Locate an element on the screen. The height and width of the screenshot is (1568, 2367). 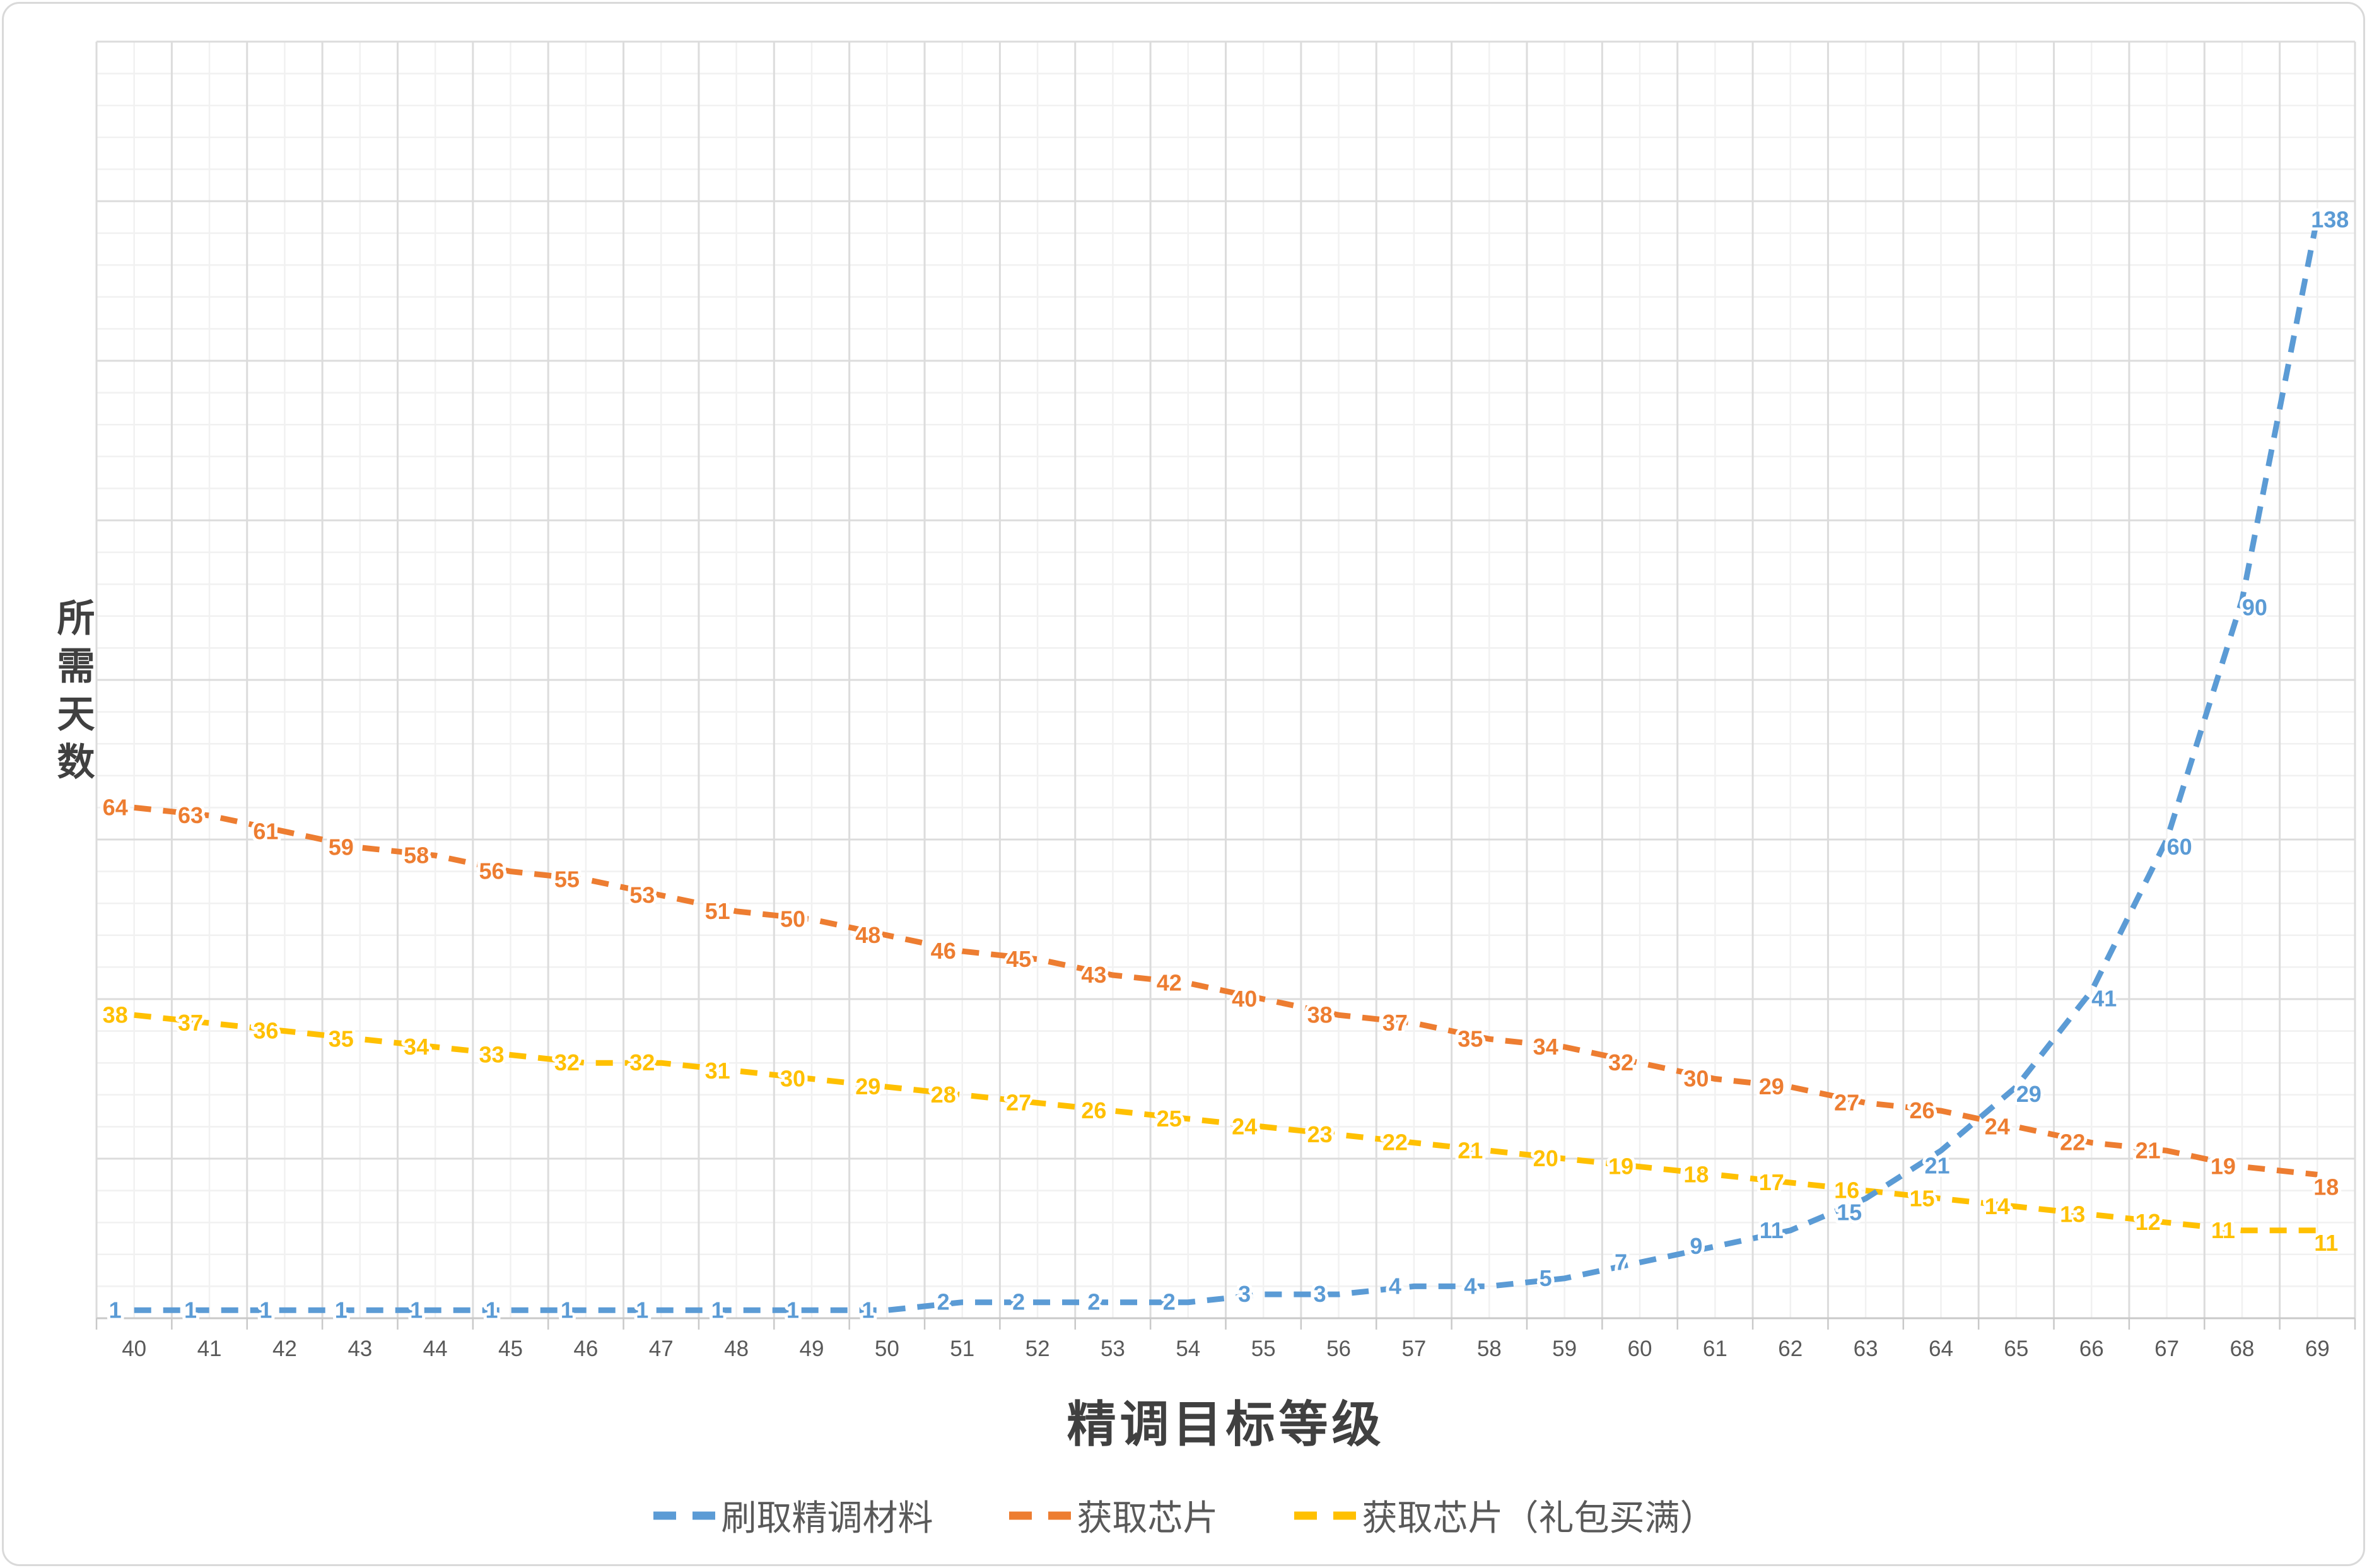
data-label: 59 is located at coordinates (341, 847).